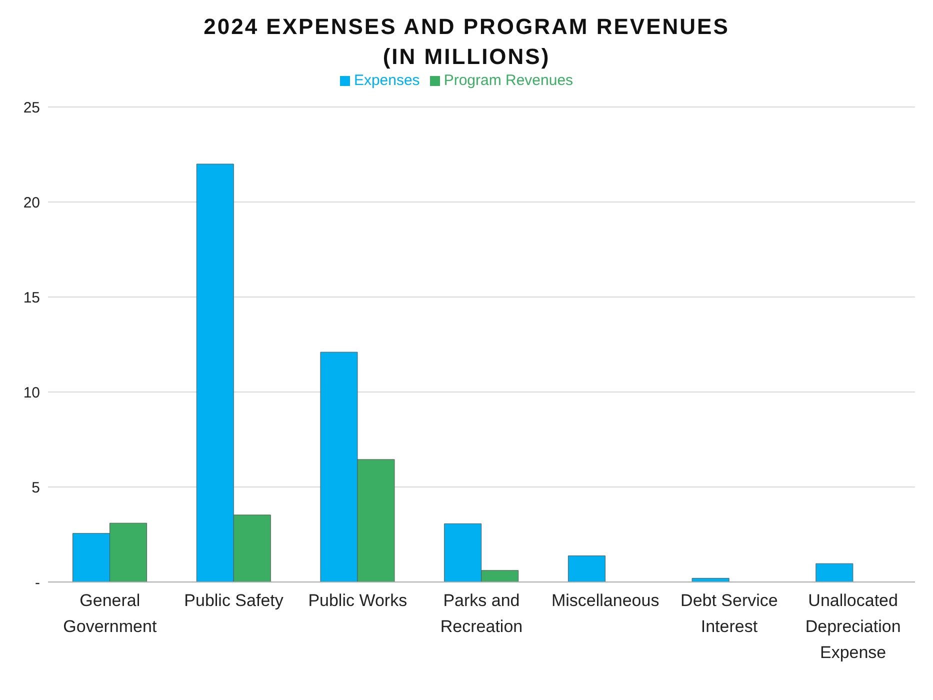  I want to click on y-tick-label: 20, so click(31, 203).